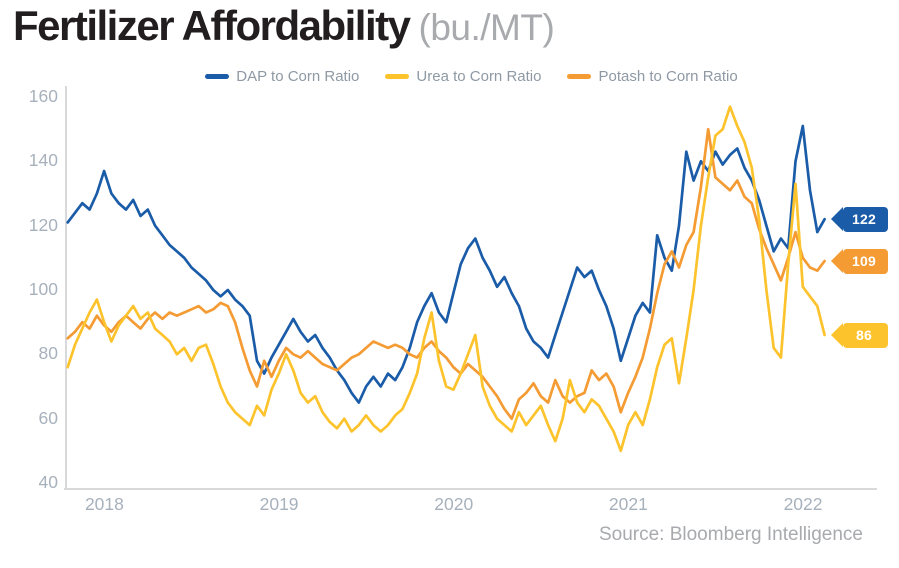  What do you see at coordinates (486, 27) in the screenshot?
I see `chart-units-label: (bu./MT)` at bounding box center [486, 27].